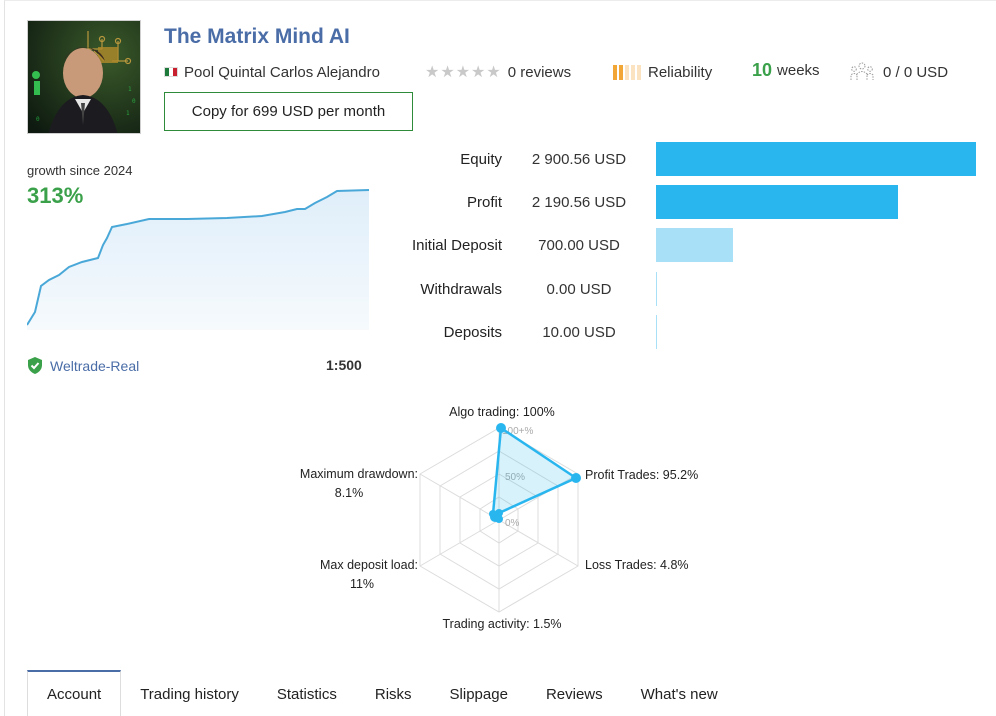 The height and width of the screenshot is (716, 996). I want to click on stat-label: Equity, so click(481, 159).